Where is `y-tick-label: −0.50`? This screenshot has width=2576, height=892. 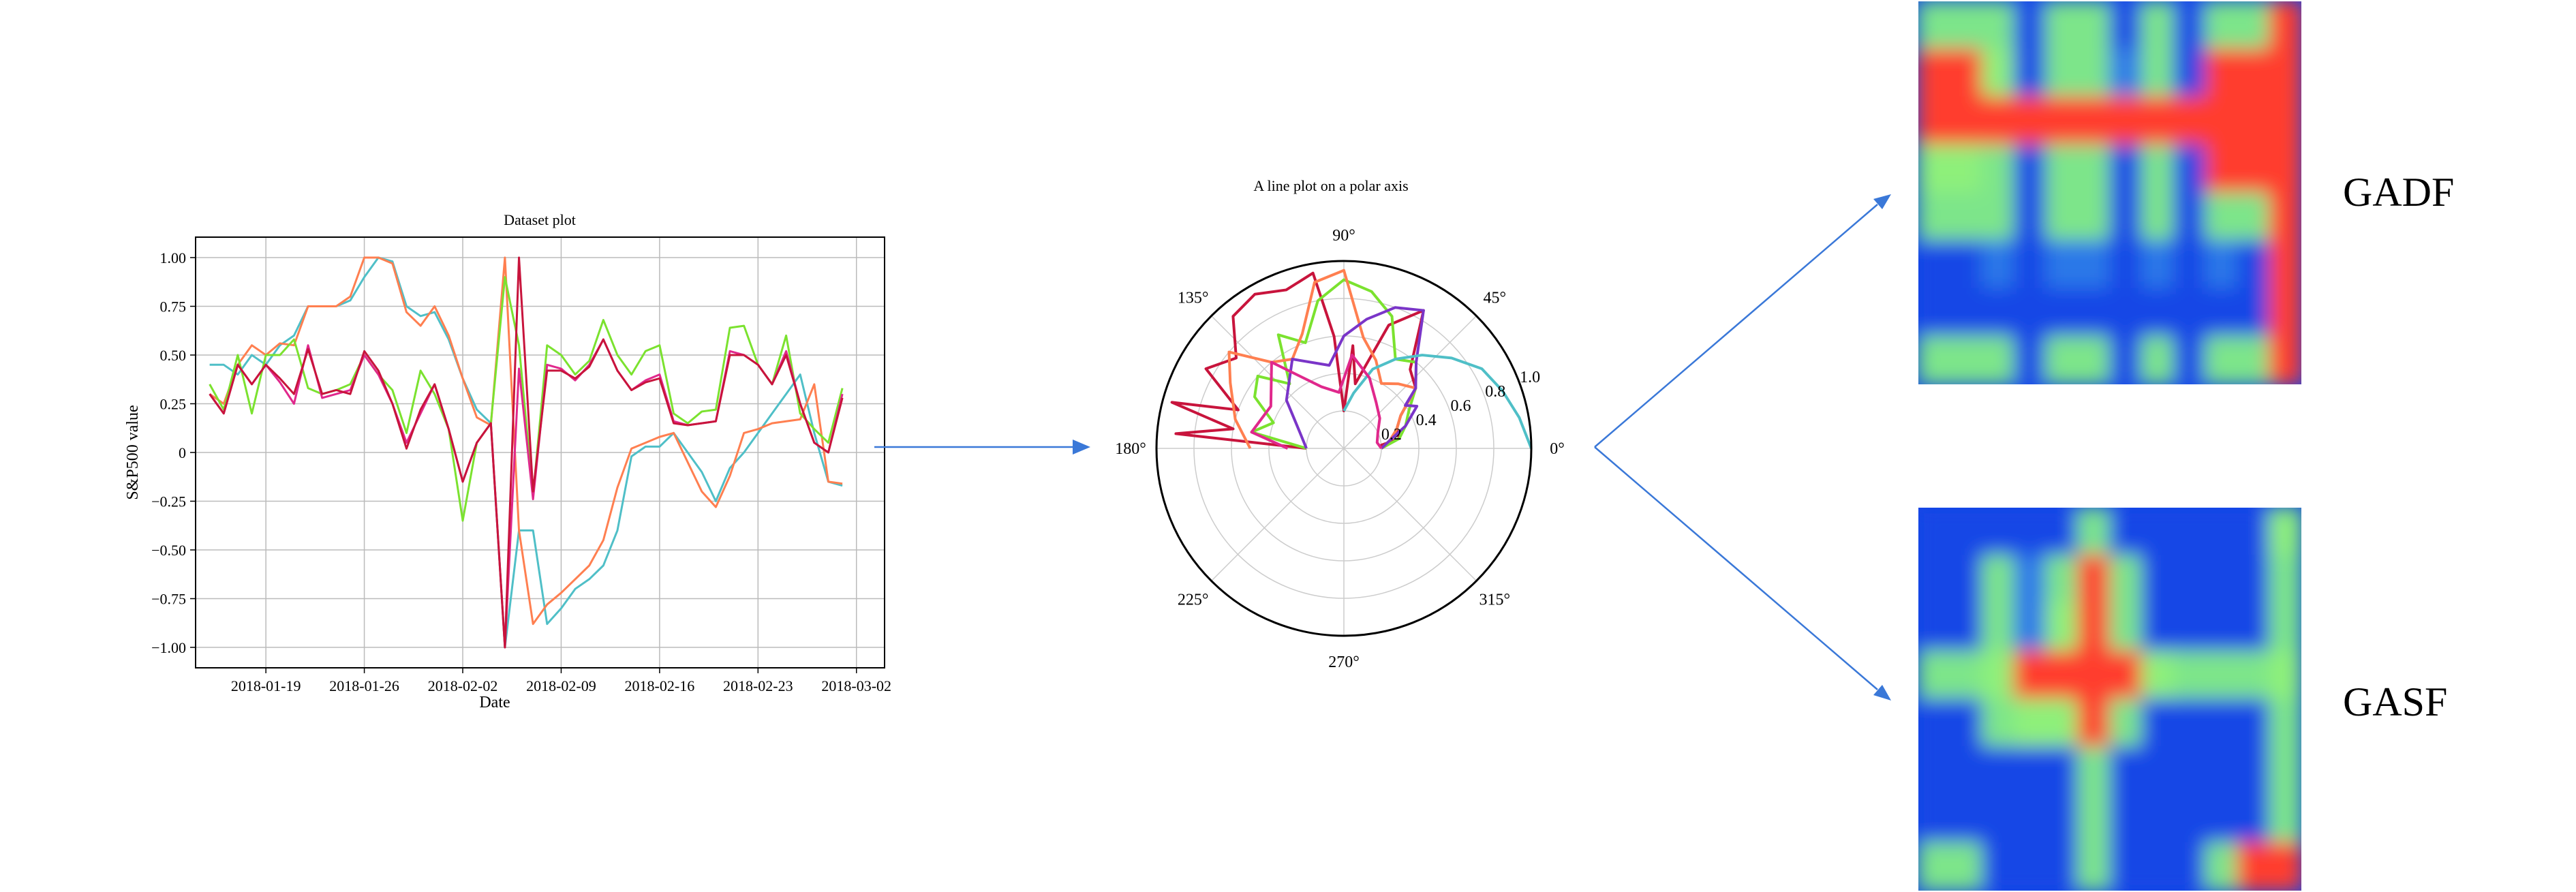
y-tick-label: −0.50 is located at coordinates (168, 550).